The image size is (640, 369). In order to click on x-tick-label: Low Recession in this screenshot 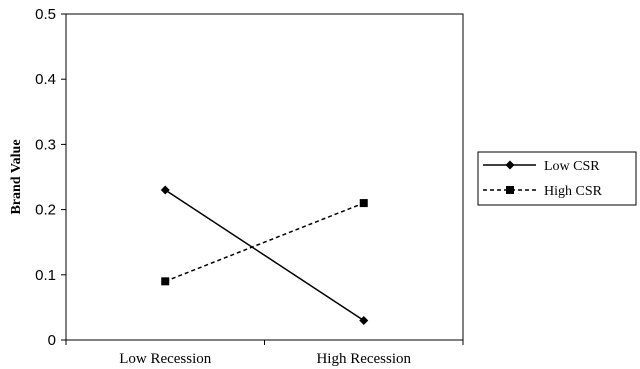, I will do `click(165, 359)`.